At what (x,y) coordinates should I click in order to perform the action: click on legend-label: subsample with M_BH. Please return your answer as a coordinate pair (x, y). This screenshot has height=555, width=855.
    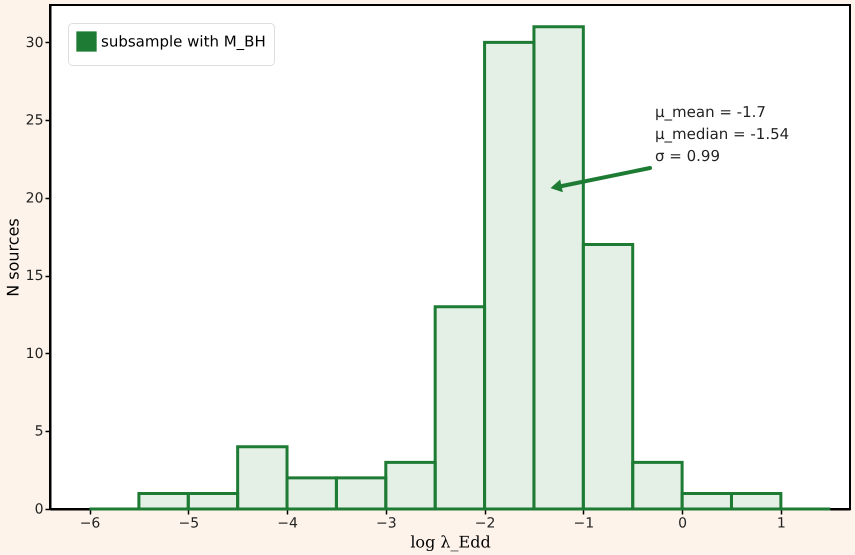
    Looking at the image, I should click on (183, 41).